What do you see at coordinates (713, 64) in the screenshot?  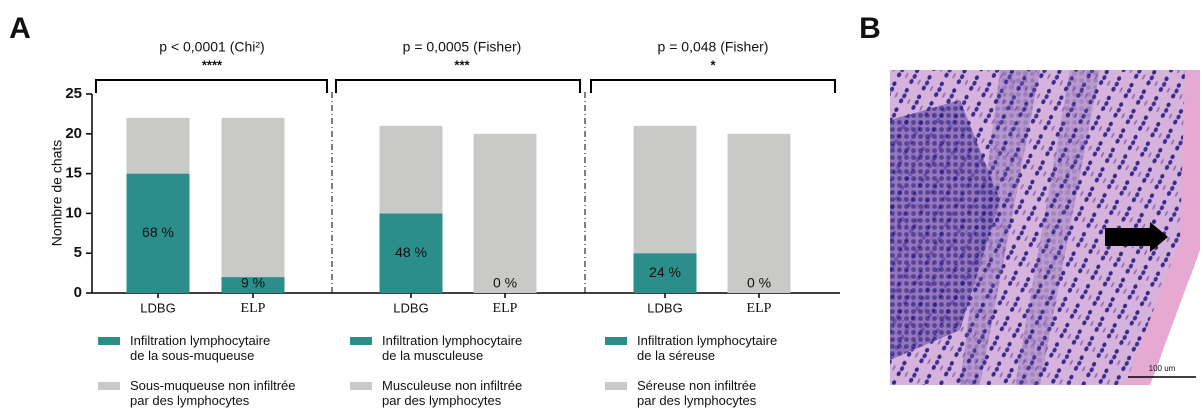 I see `significance: *` at bounding box center [713, 64].